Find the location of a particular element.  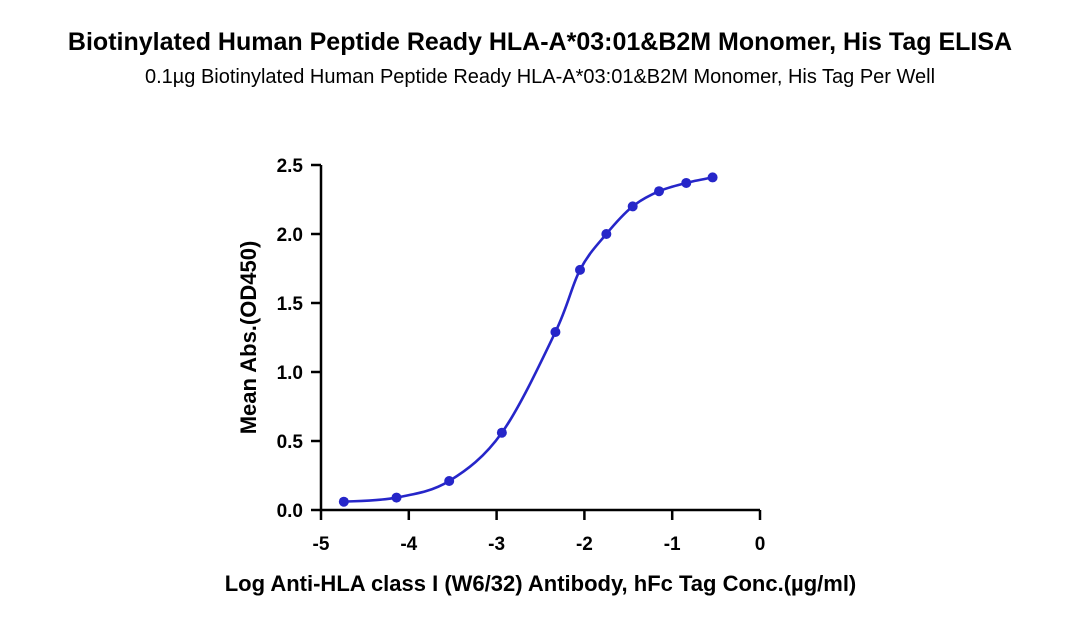

y-tick-label: 0.5 is located at coordinates (290, 442).